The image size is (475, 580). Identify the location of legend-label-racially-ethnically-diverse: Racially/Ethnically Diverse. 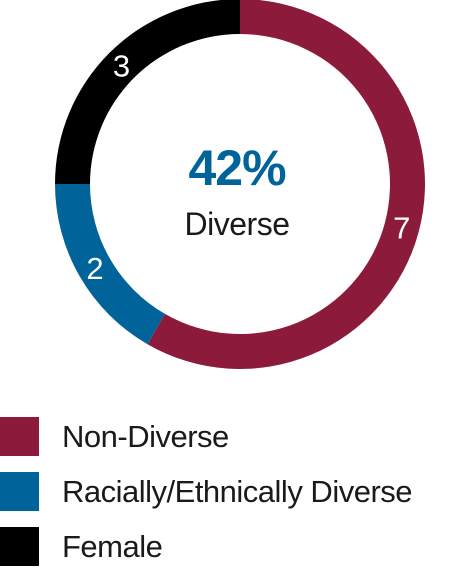
(237, 491).